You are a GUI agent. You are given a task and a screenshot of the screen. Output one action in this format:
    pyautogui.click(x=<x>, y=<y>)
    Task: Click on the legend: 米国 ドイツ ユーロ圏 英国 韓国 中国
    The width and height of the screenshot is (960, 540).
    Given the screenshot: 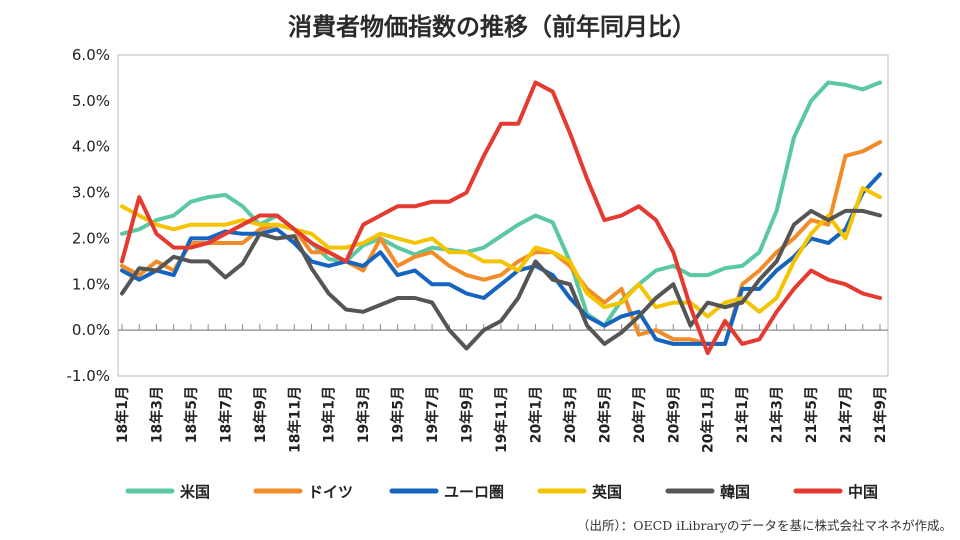 What is the action you would take?
    pyautogui.click(x=501, y=492)
    